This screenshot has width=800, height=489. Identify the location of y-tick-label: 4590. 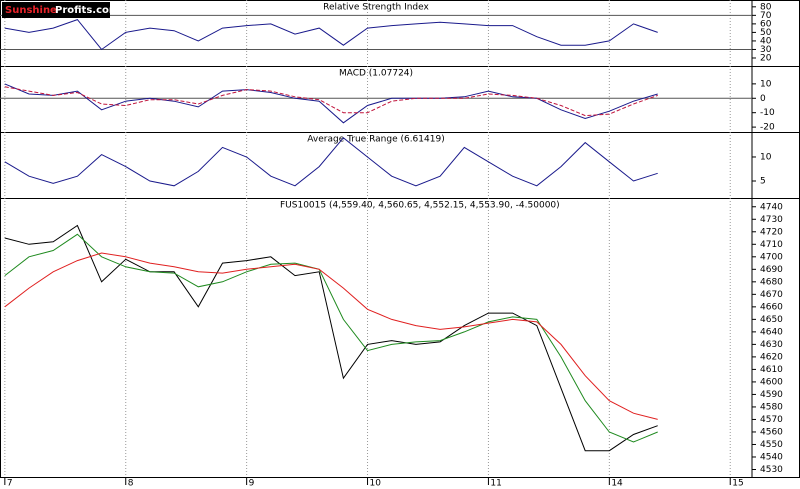
(771, 395).